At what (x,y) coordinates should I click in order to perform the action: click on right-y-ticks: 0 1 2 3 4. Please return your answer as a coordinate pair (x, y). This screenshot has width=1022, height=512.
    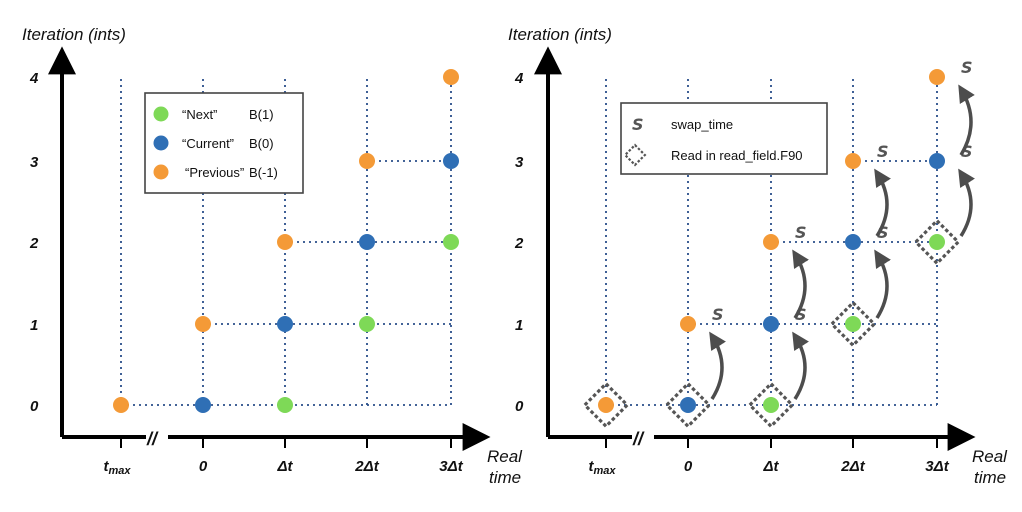
    Looking at the image, I should click on (519, 242).